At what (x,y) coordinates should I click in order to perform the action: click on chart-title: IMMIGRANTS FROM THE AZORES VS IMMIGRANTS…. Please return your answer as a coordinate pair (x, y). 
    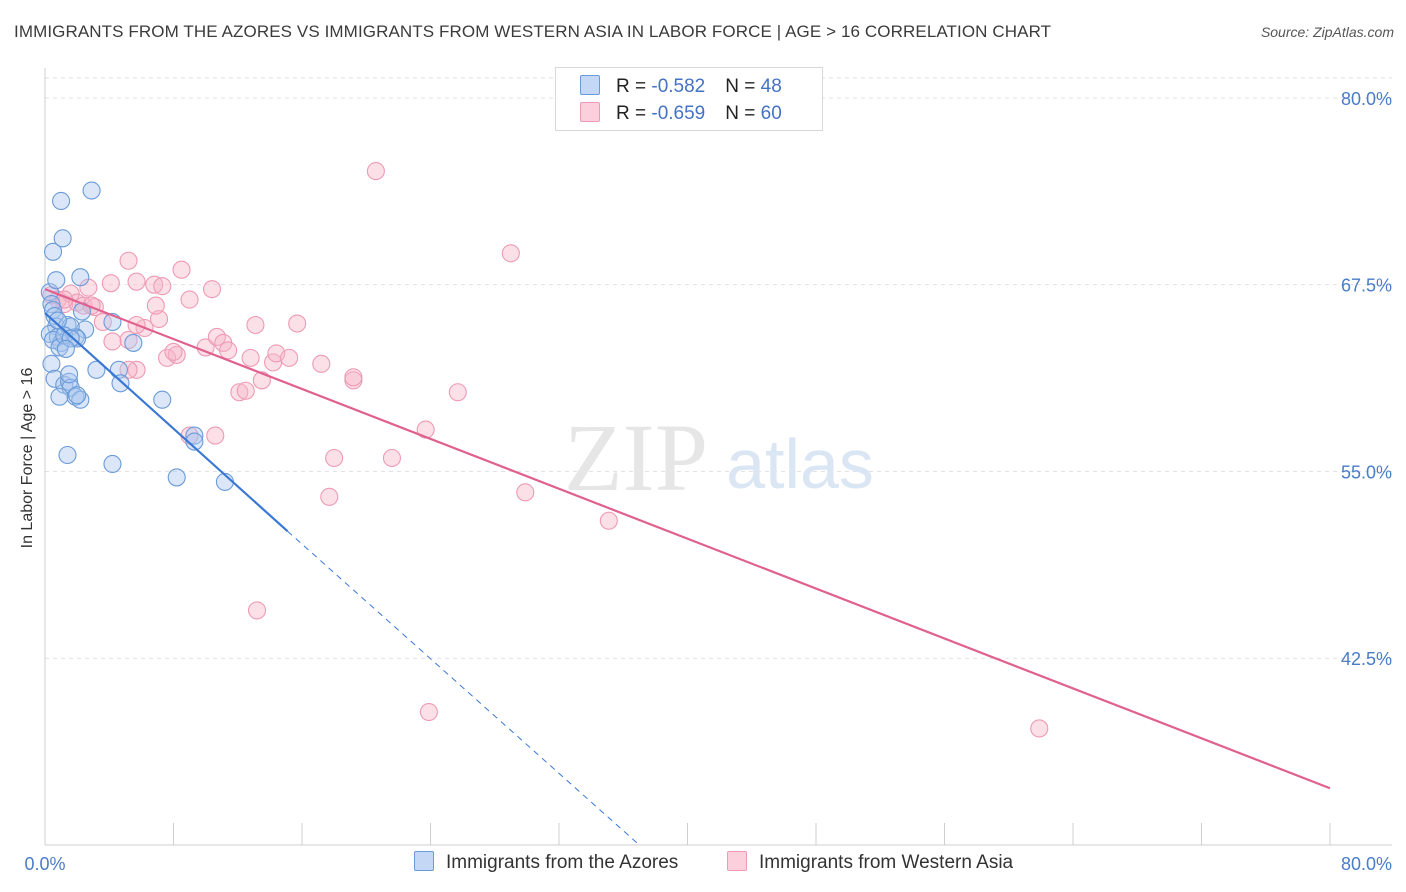
    Looking at the image, I should click on (533, 31).